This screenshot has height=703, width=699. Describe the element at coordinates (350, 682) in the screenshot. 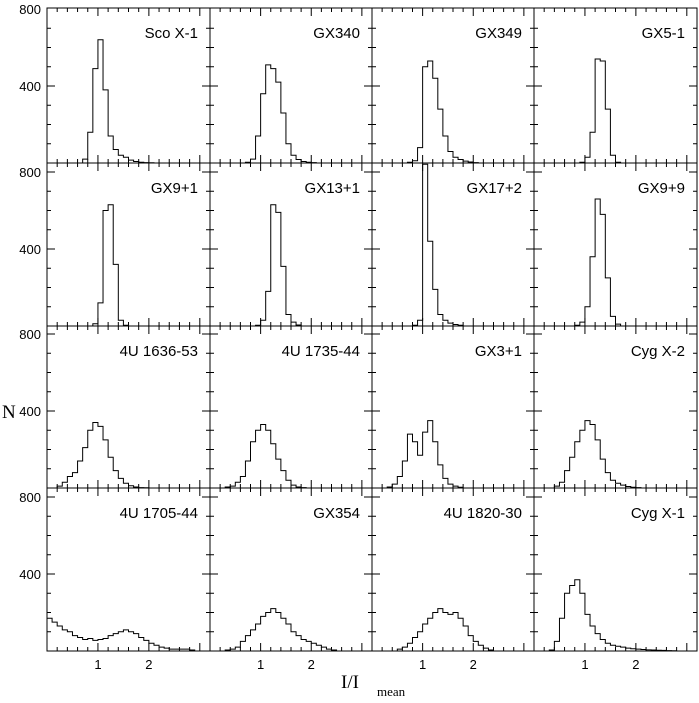

I see `x-axis-title: I/I` at that location.